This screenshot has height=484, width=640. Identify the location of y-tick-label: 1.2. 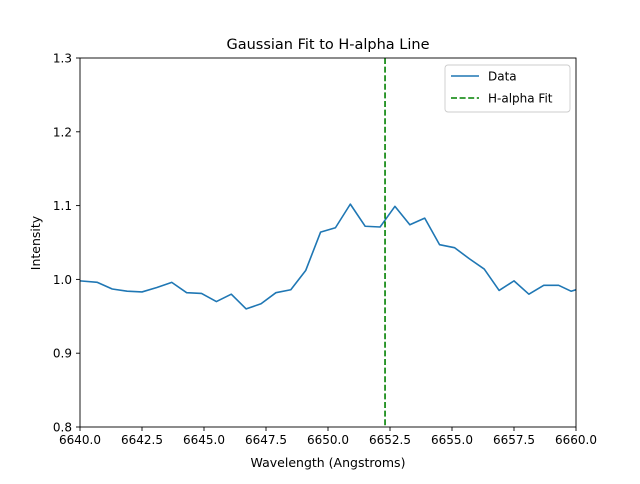
(62, 132).